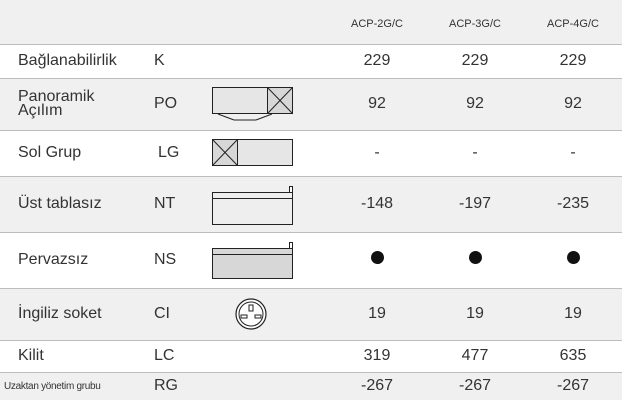  What do you see at coordinates (40, 110) in the screenshot?
I see `row-name-line2: Açılım` at bounding box center [40, 110].